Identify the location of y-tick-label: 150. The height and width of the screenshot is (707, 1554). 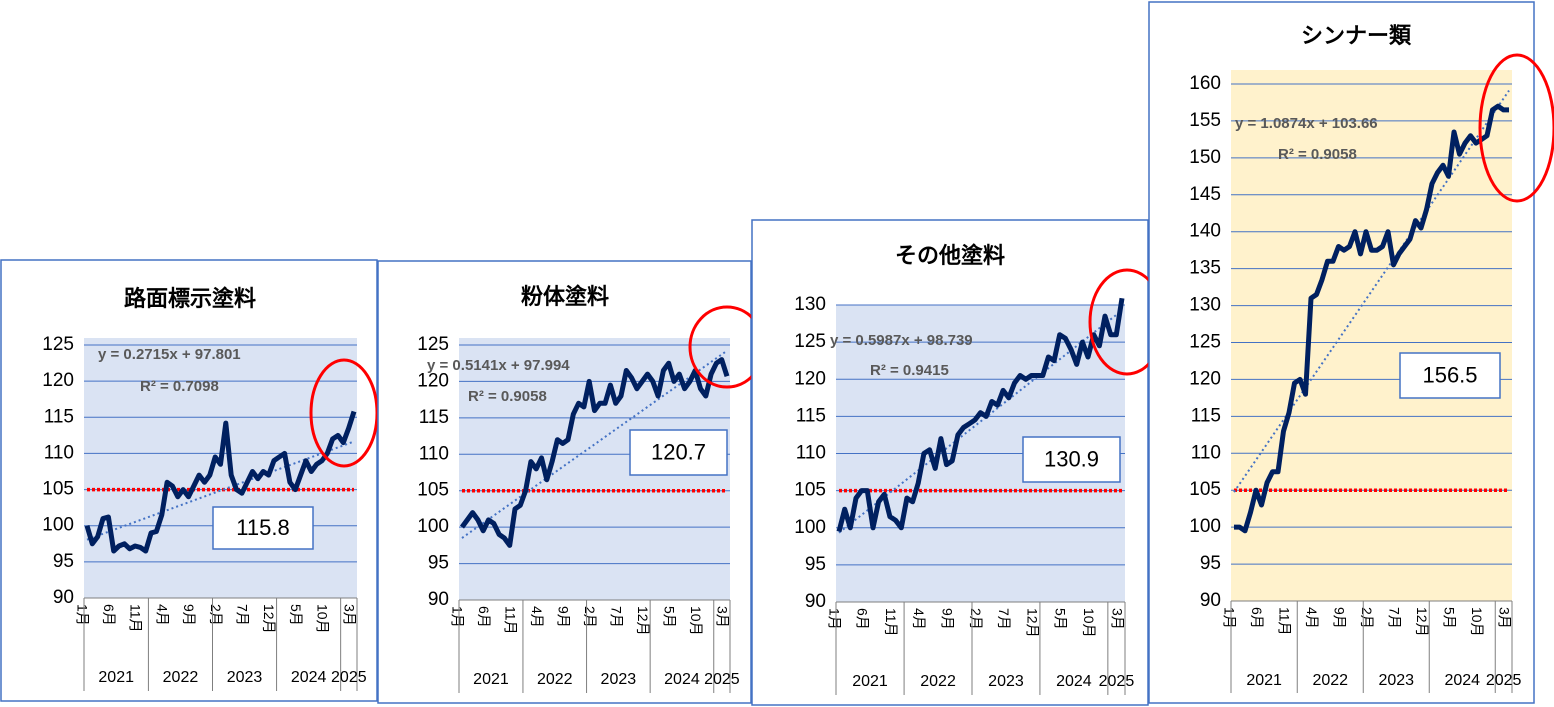
(1205, 157).